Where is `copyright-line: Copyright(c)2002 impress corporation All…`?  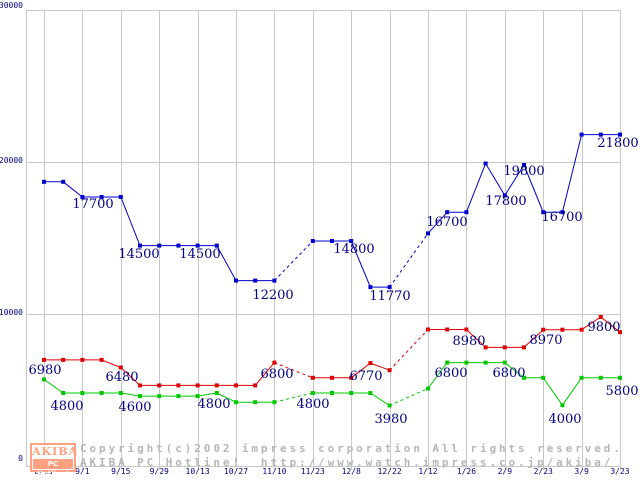
copyright-line: Copyright(c)2002 impress corporation All… is located at coordinates (351, 448).